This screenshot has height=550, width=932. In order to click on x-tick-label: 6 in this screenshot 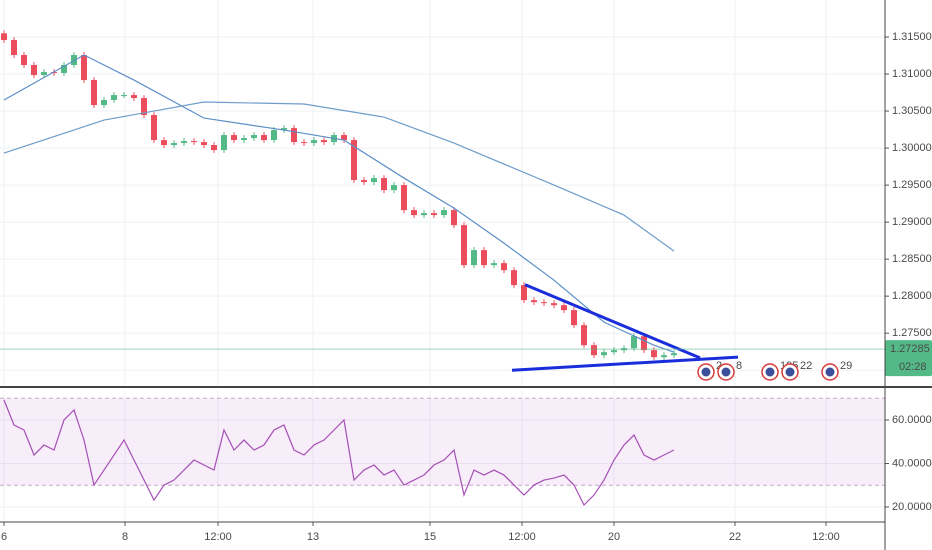, I will do `click(4, 537)`.